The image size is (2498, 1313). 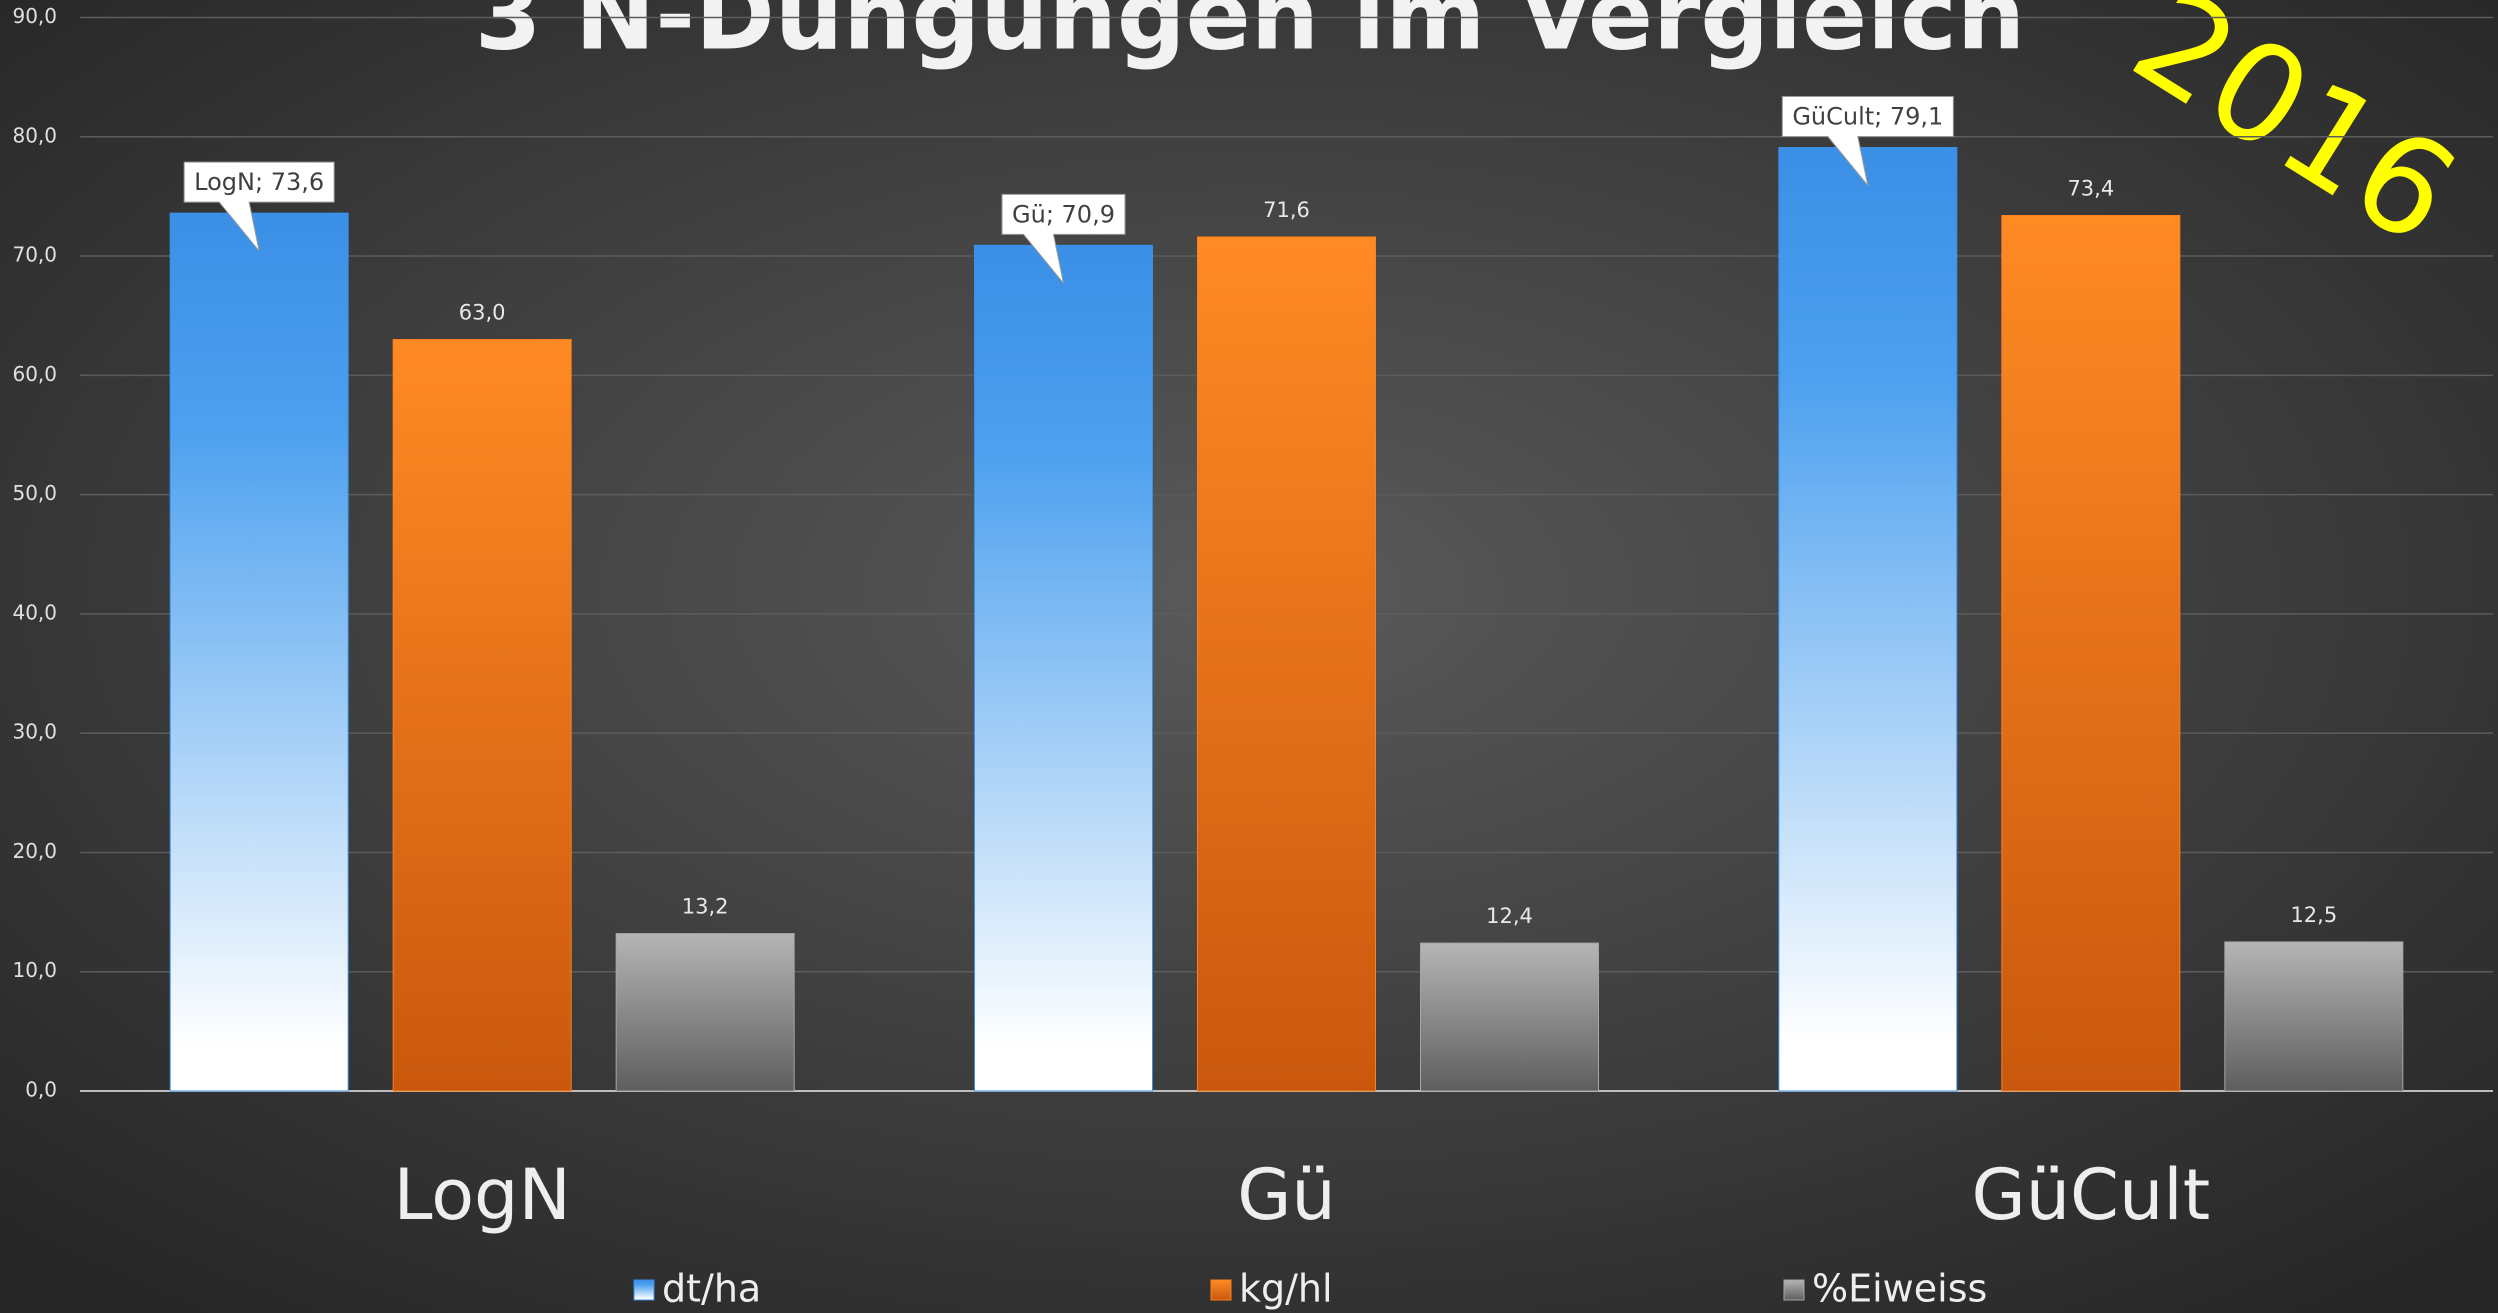 I want to click on y-tick-label: 60,0, so click(x=34, y=374).